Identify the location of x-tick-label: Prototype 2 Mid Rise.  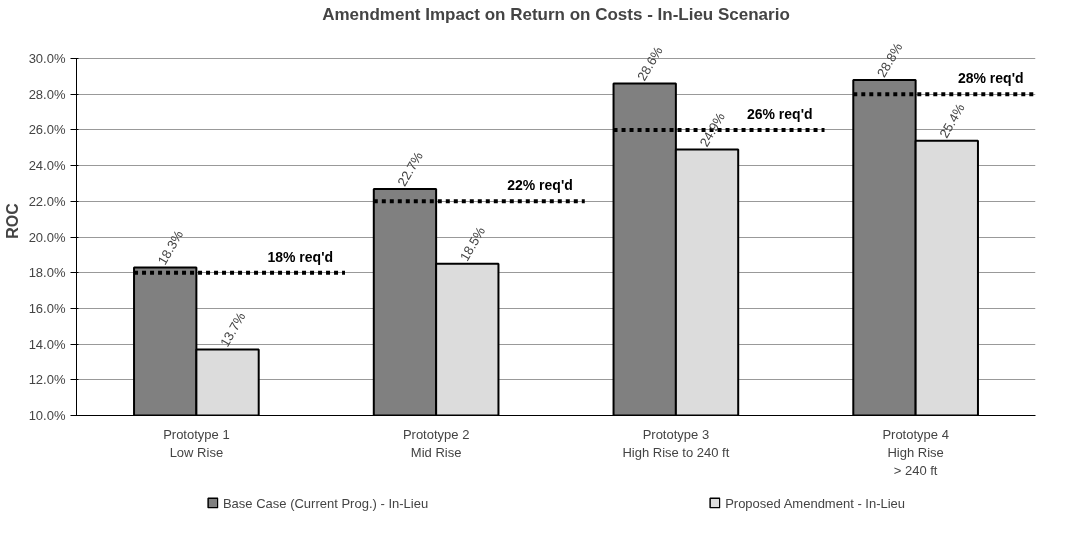
(436, 443).